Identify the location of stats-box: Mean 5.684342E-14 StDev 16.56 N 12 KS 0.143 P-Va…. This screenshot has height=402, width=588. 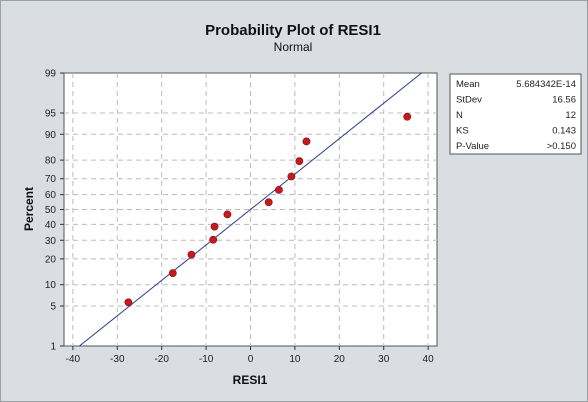
(515, 114).